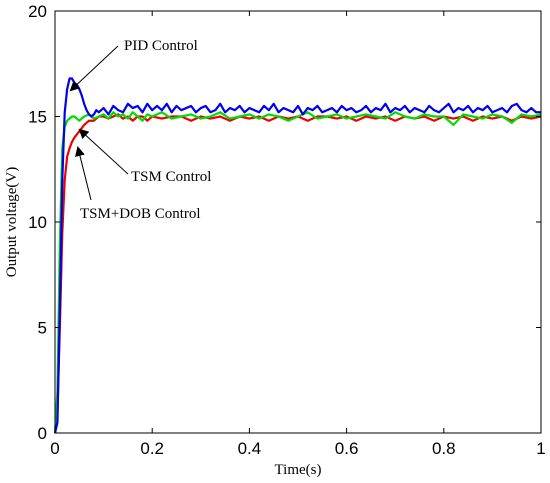 The height and width of the screenshot is (483, 550). I want to click on y-tick-label: 10, so click(37, 222).